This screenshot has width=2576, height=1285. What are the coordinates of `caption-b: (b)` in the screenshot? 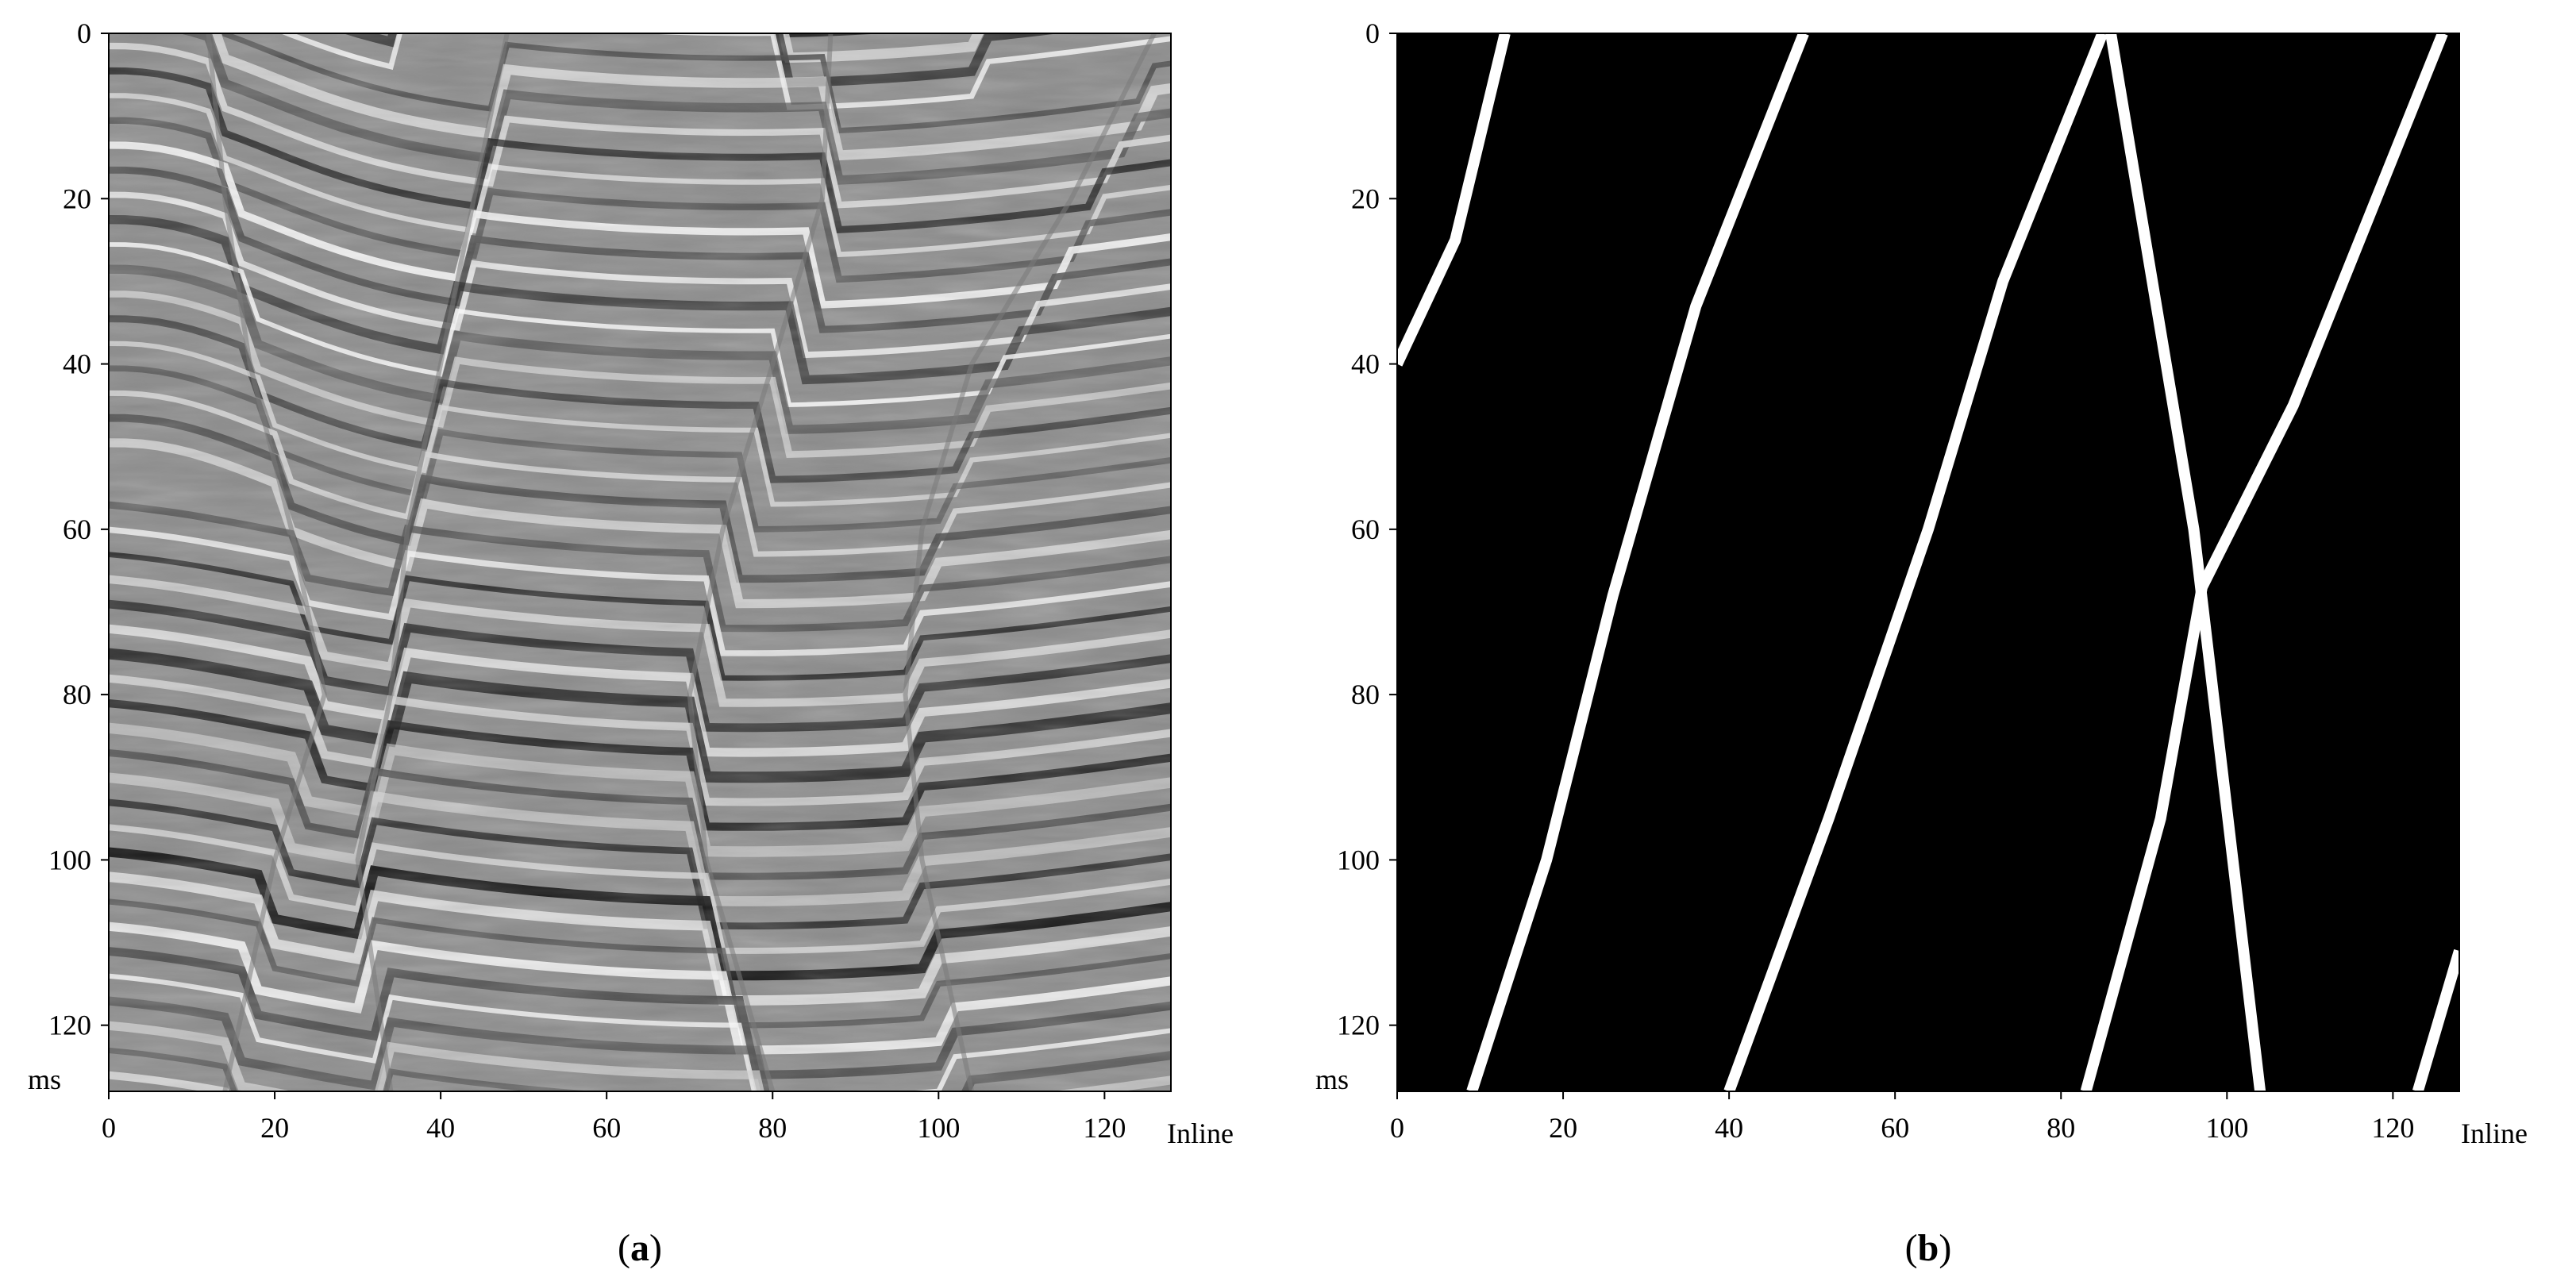 It's located at (1928, 1248).